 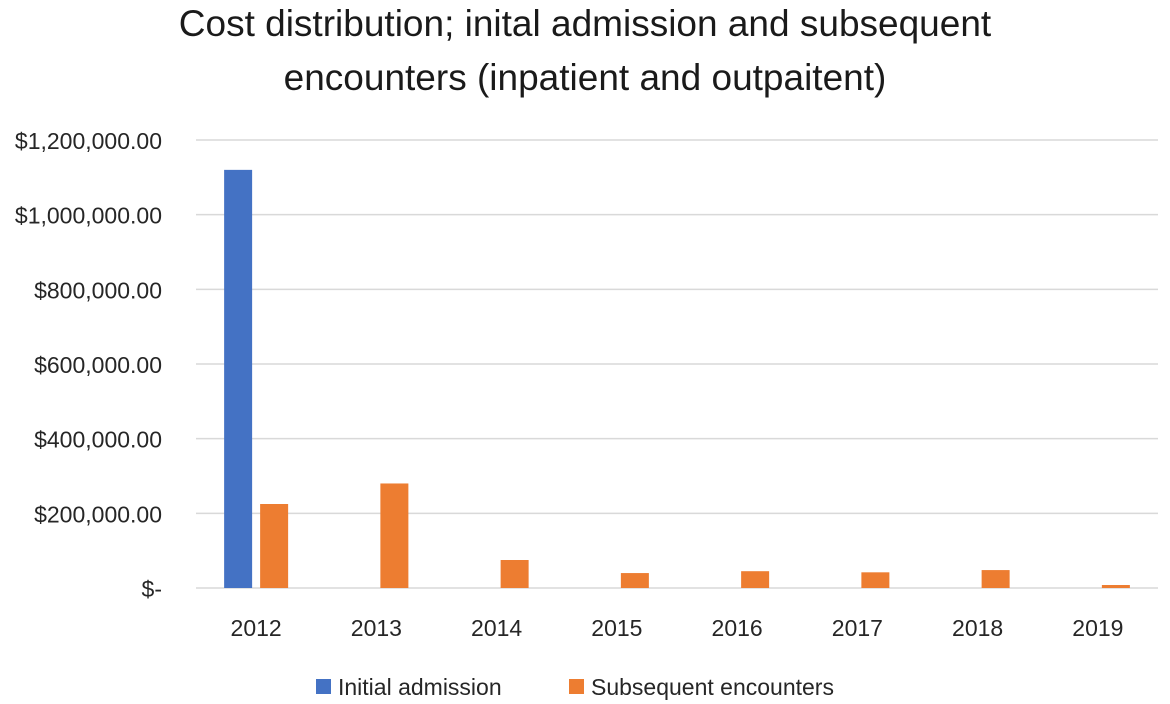 What do you see at coordinates (496, 628) in the screenshot?
I see `x-tick-label: 2014` at bounding box center [496, 628].